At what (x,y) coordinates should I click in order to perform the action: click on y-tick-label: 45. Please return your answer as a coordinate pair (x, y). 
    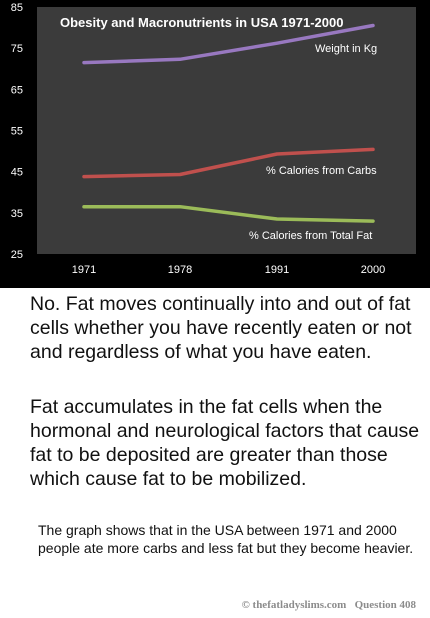
    Looking at the image, I should click on (17, 173).